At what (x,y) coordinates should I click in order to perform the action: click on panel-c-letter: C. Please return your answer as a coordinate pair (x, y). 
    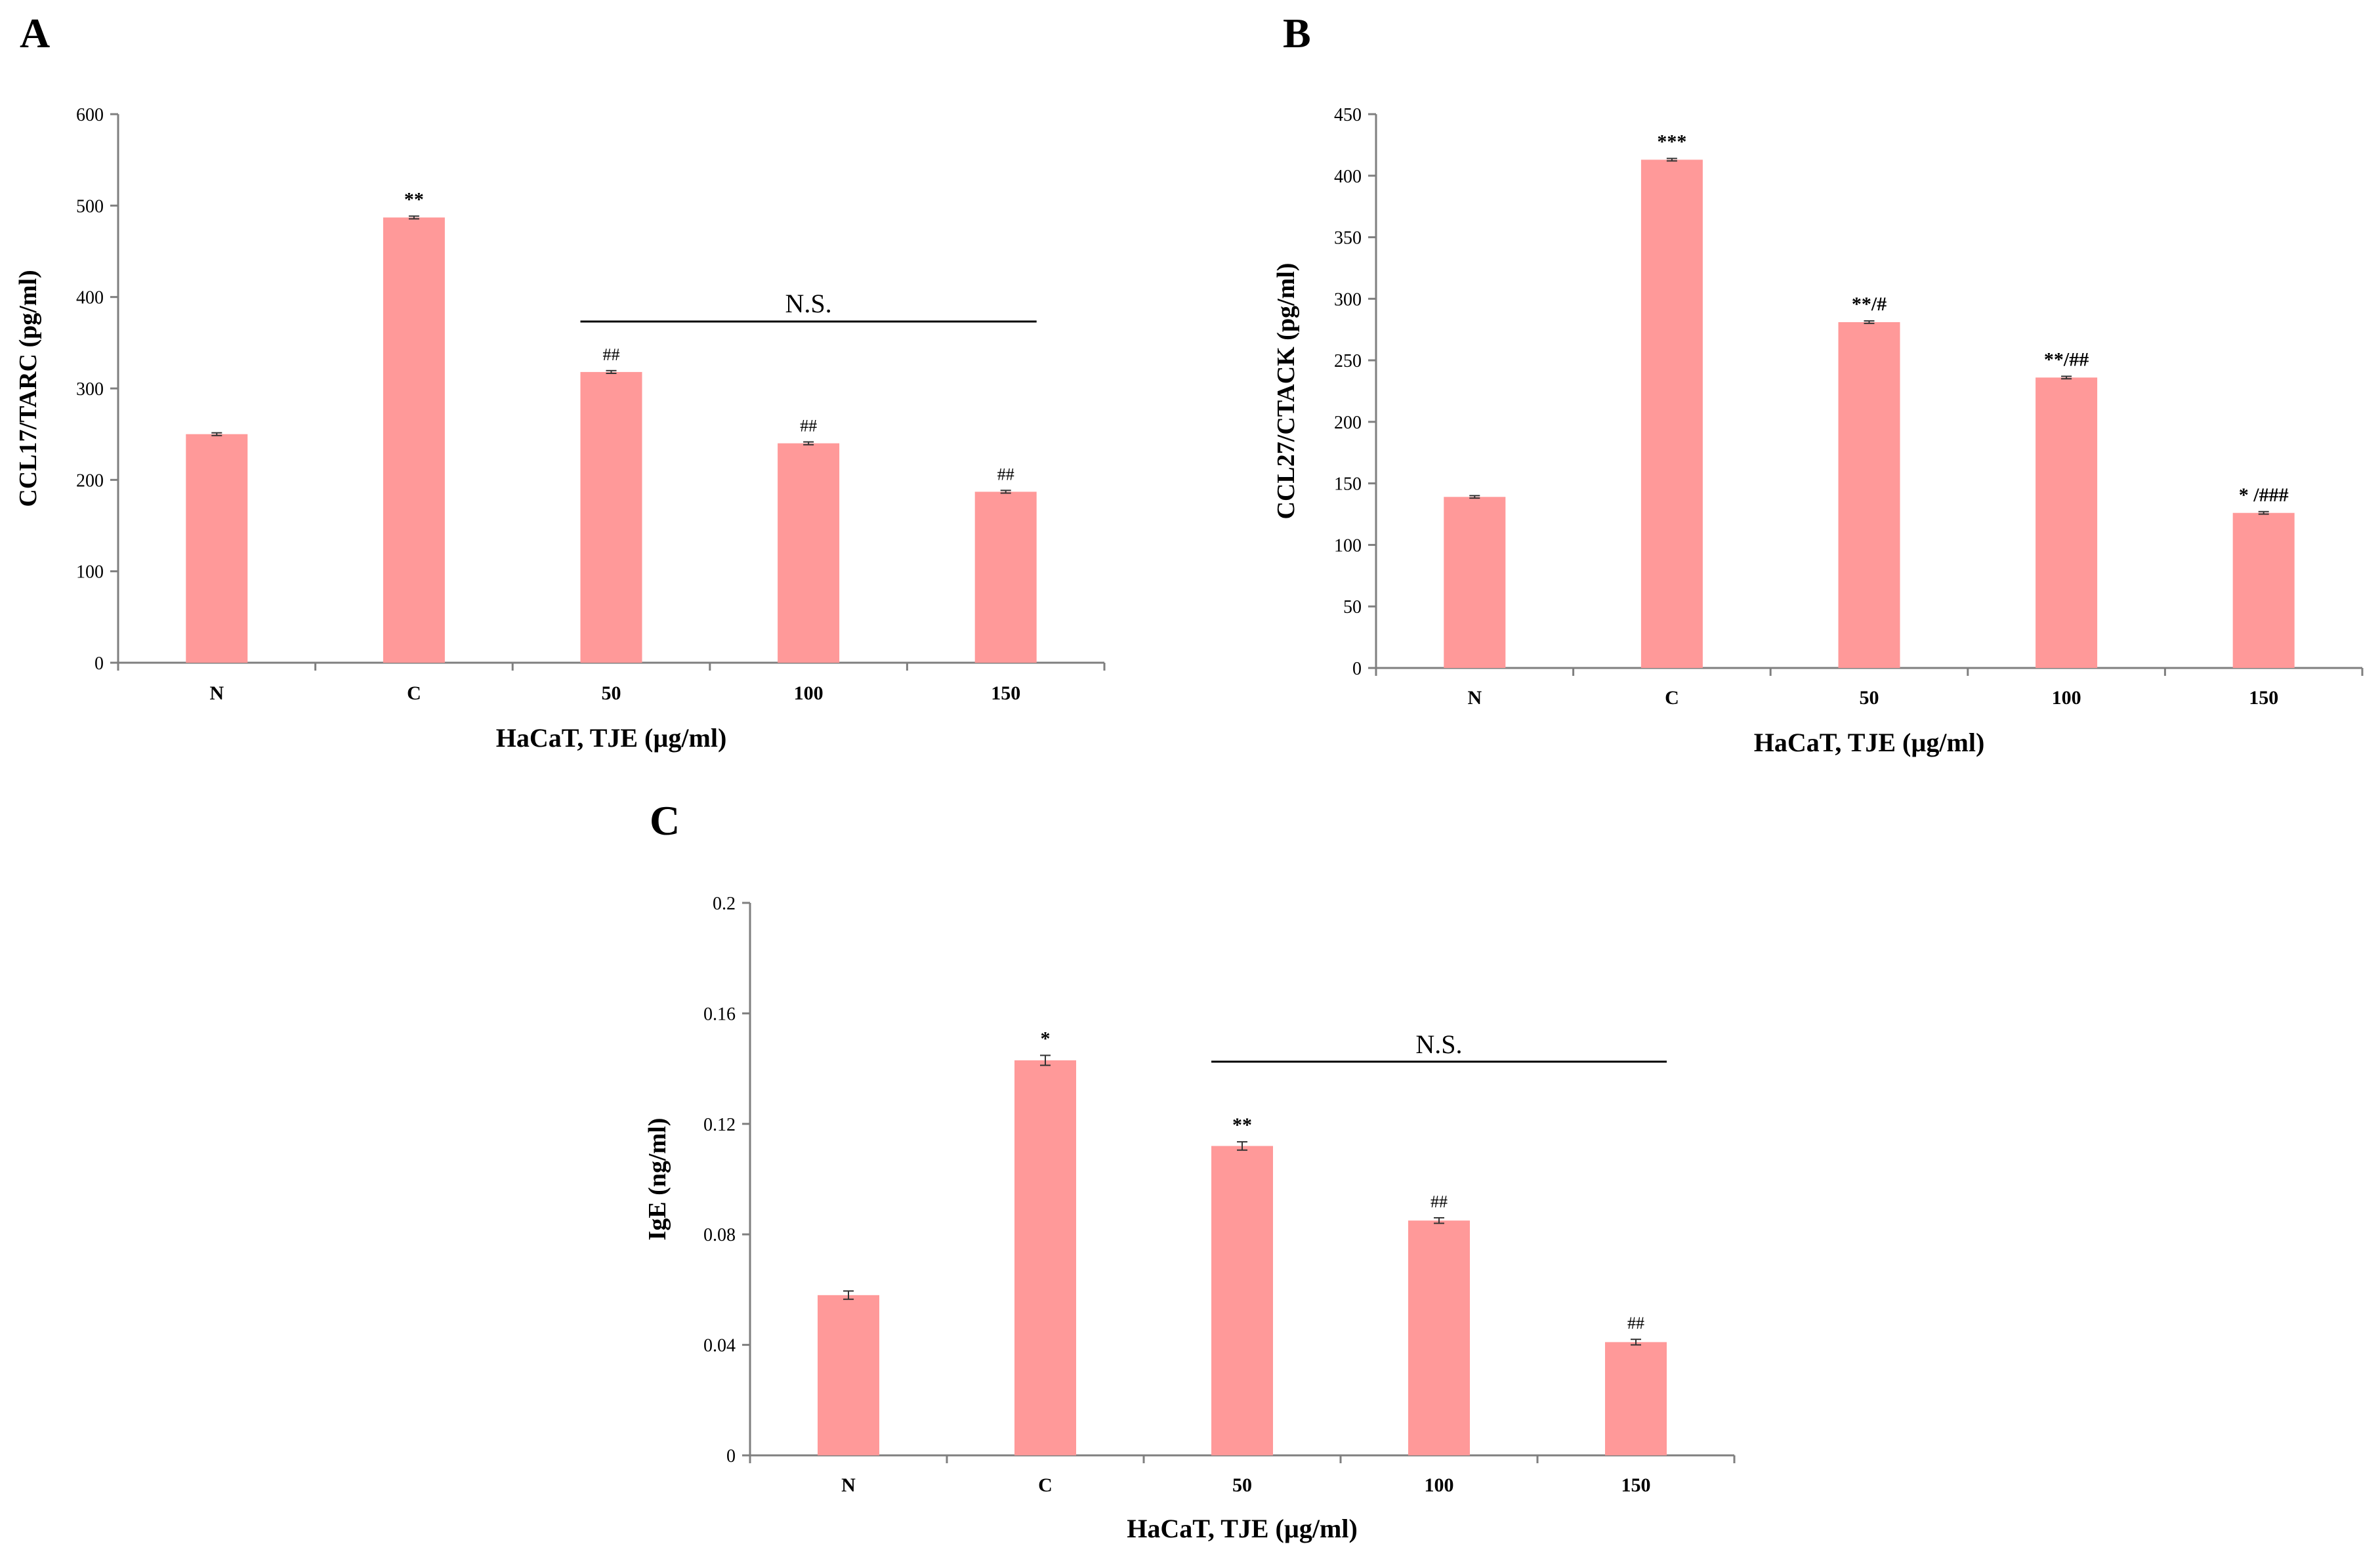
    Looking at the image, I should click on (665, 820).